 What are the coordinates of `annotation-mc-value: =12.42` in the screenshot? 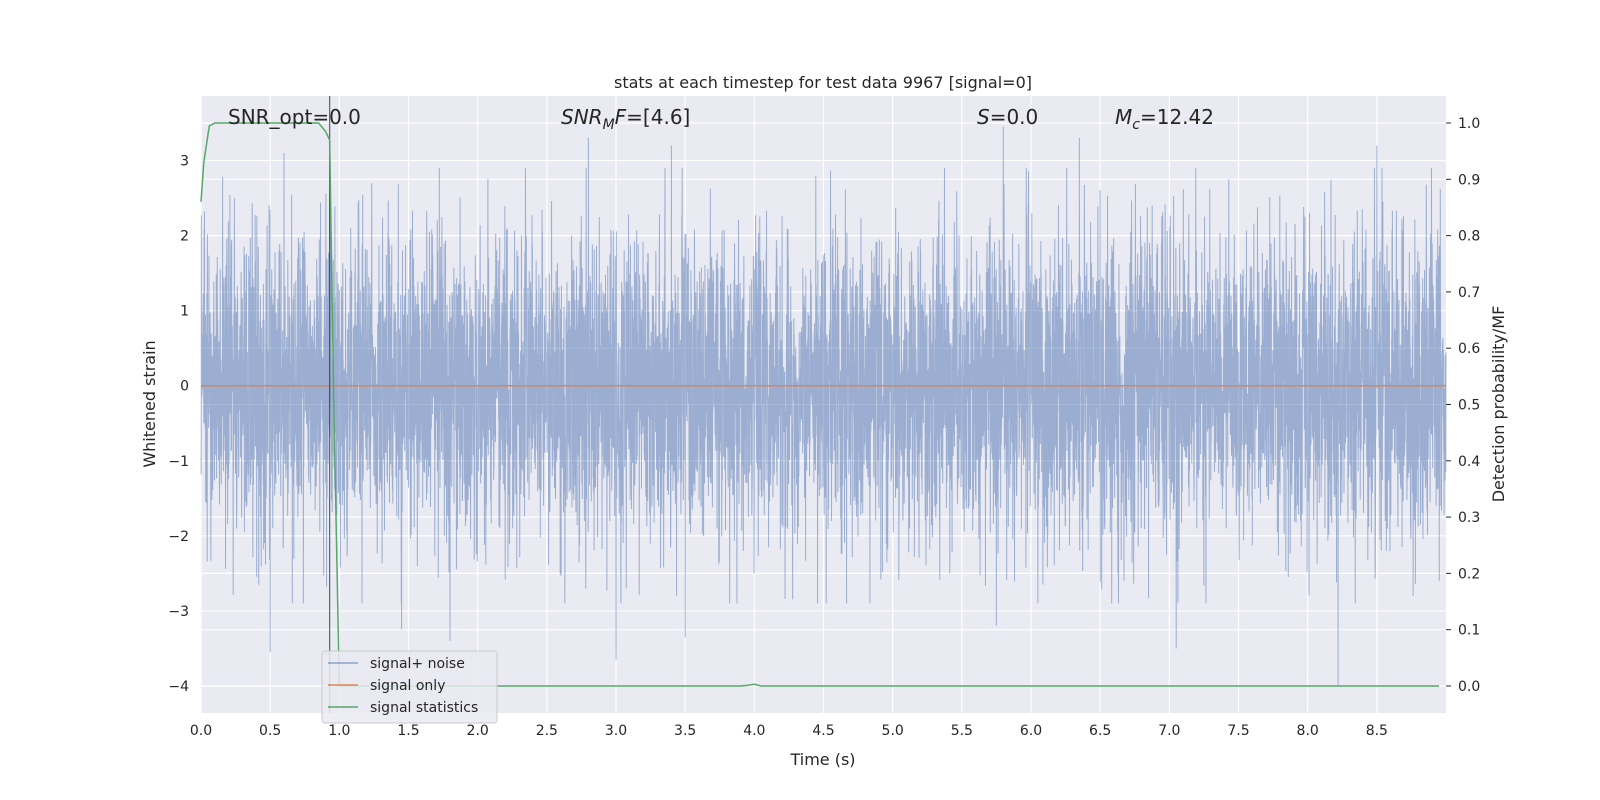 It's located at (1177, 117).